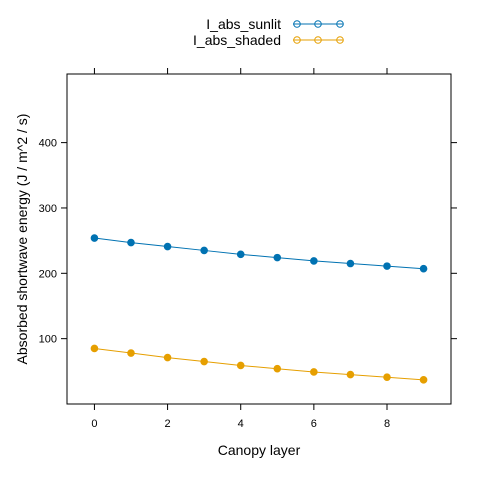  What do you see at coordinates (168, 424) in the screenshot?
I see `x-tick-label: 2` at bounding box center [168, 424].